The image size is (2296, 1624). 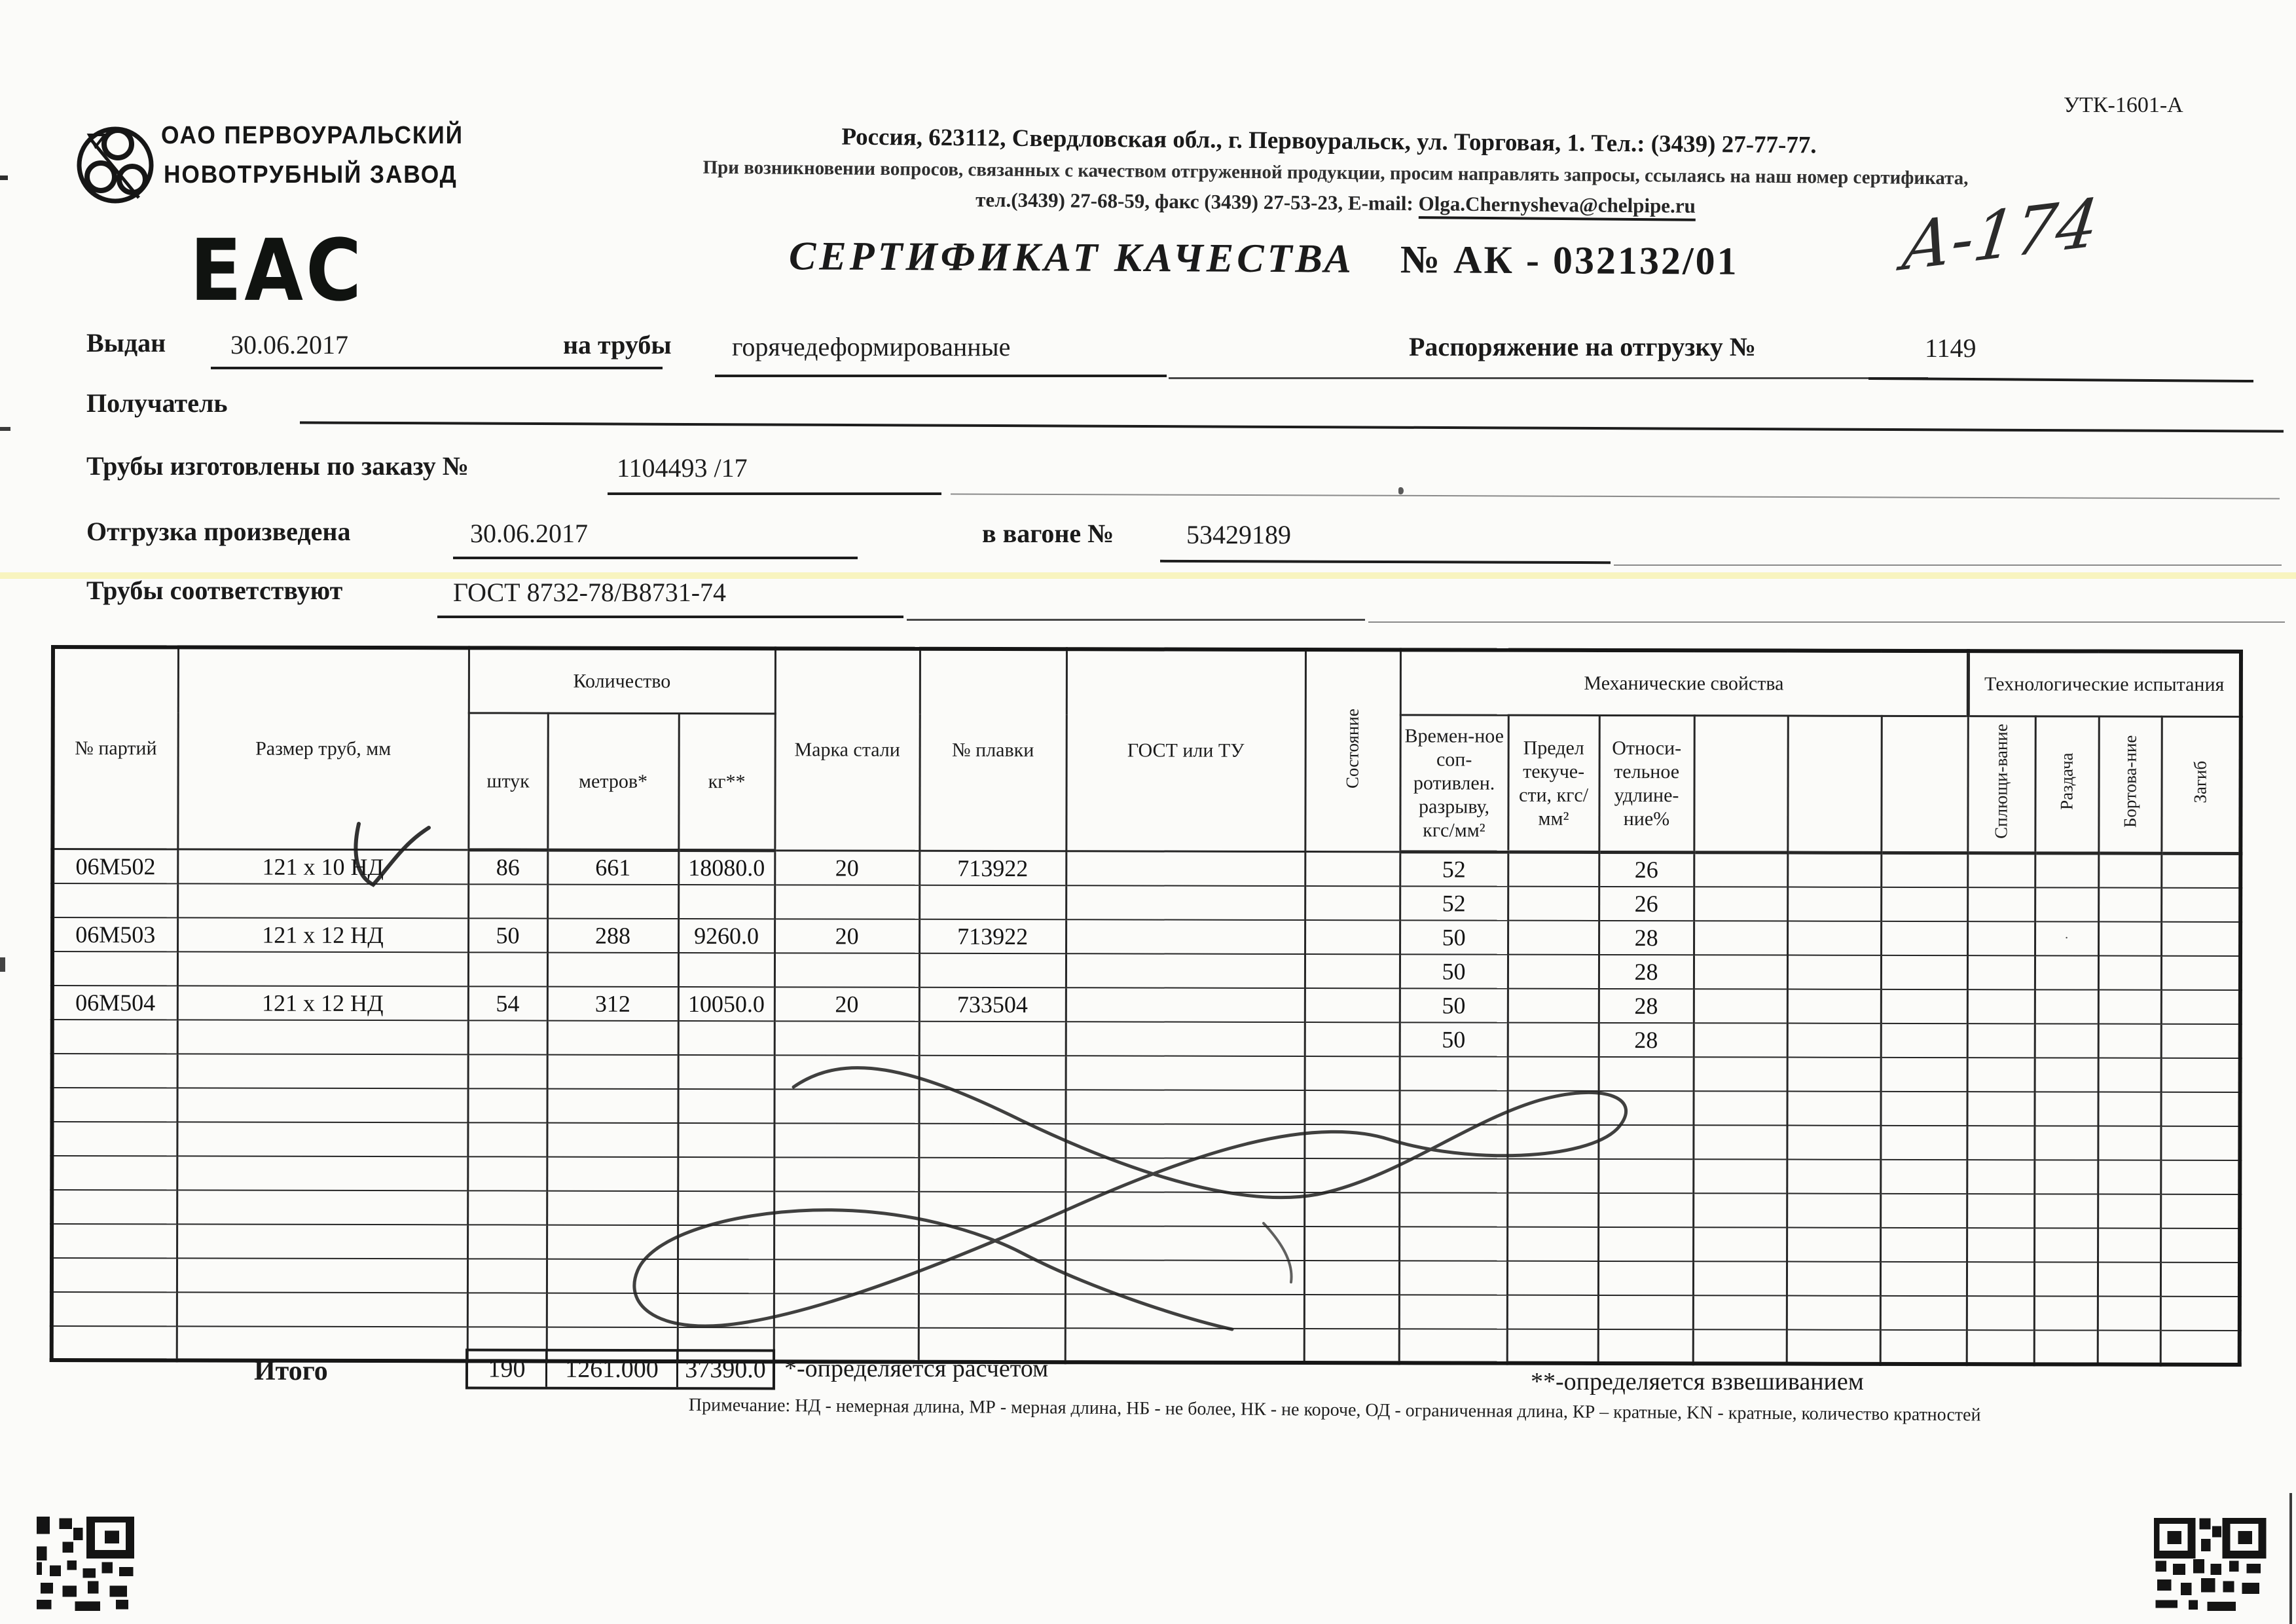 I want to click on issued-value: 30.06.2017, so click(x=289, y=345).